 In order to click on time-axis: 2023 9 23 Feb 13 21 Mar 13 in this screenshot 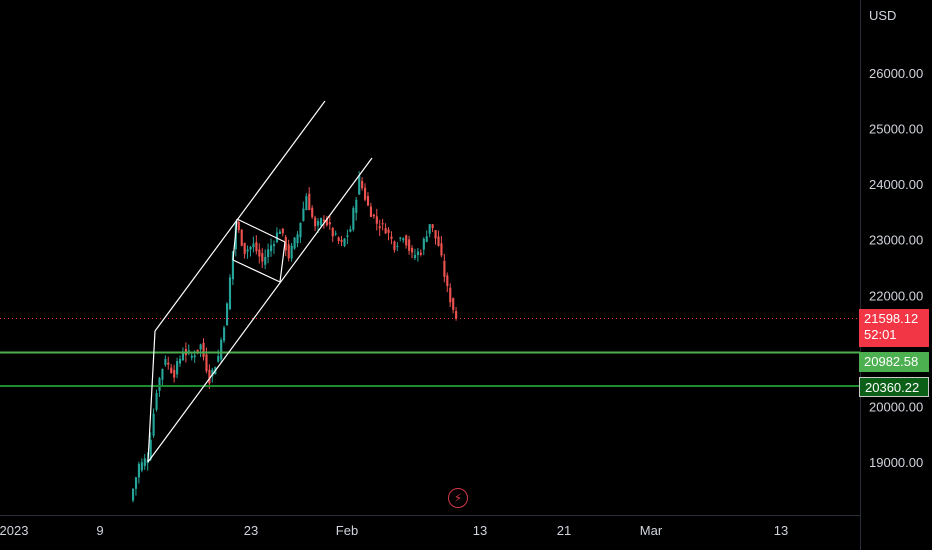, I will do `click(394, 530)`.